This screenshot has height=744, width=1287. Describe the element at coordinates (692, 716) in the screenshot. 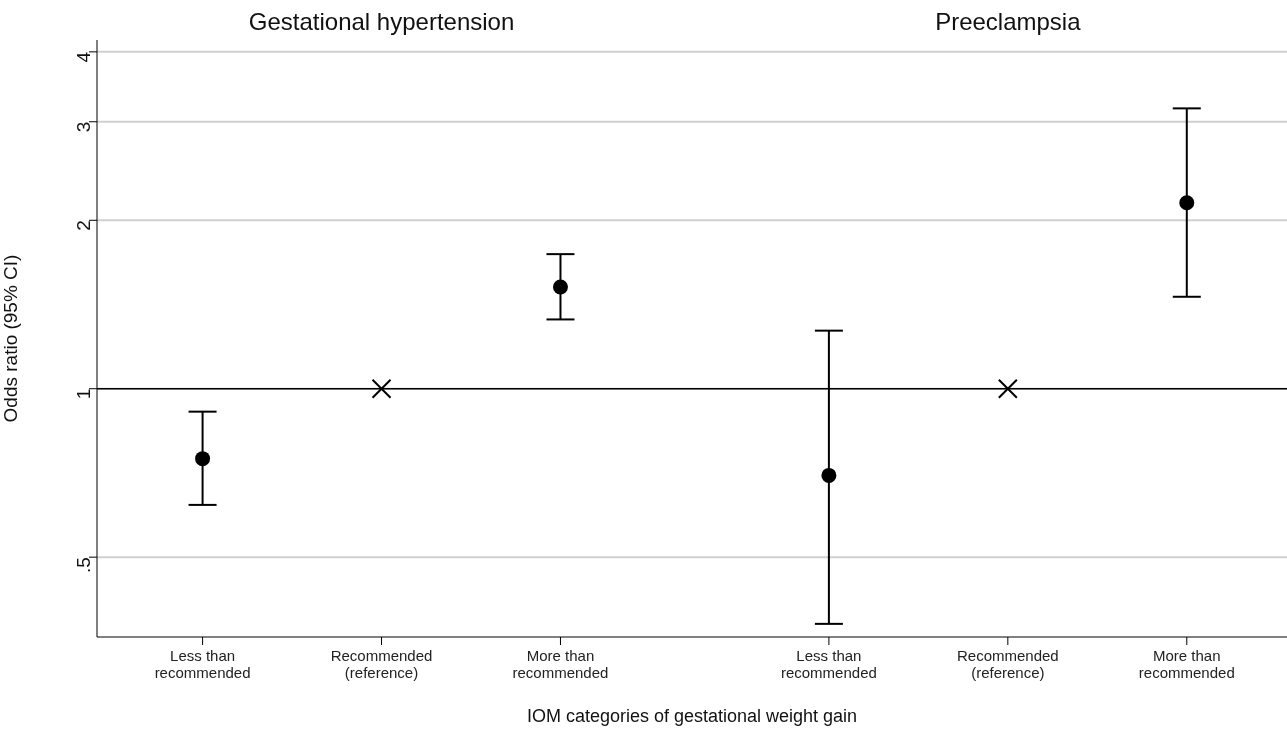

I see `x-axis-title: IOM categories of gestational weight gain` at that location.